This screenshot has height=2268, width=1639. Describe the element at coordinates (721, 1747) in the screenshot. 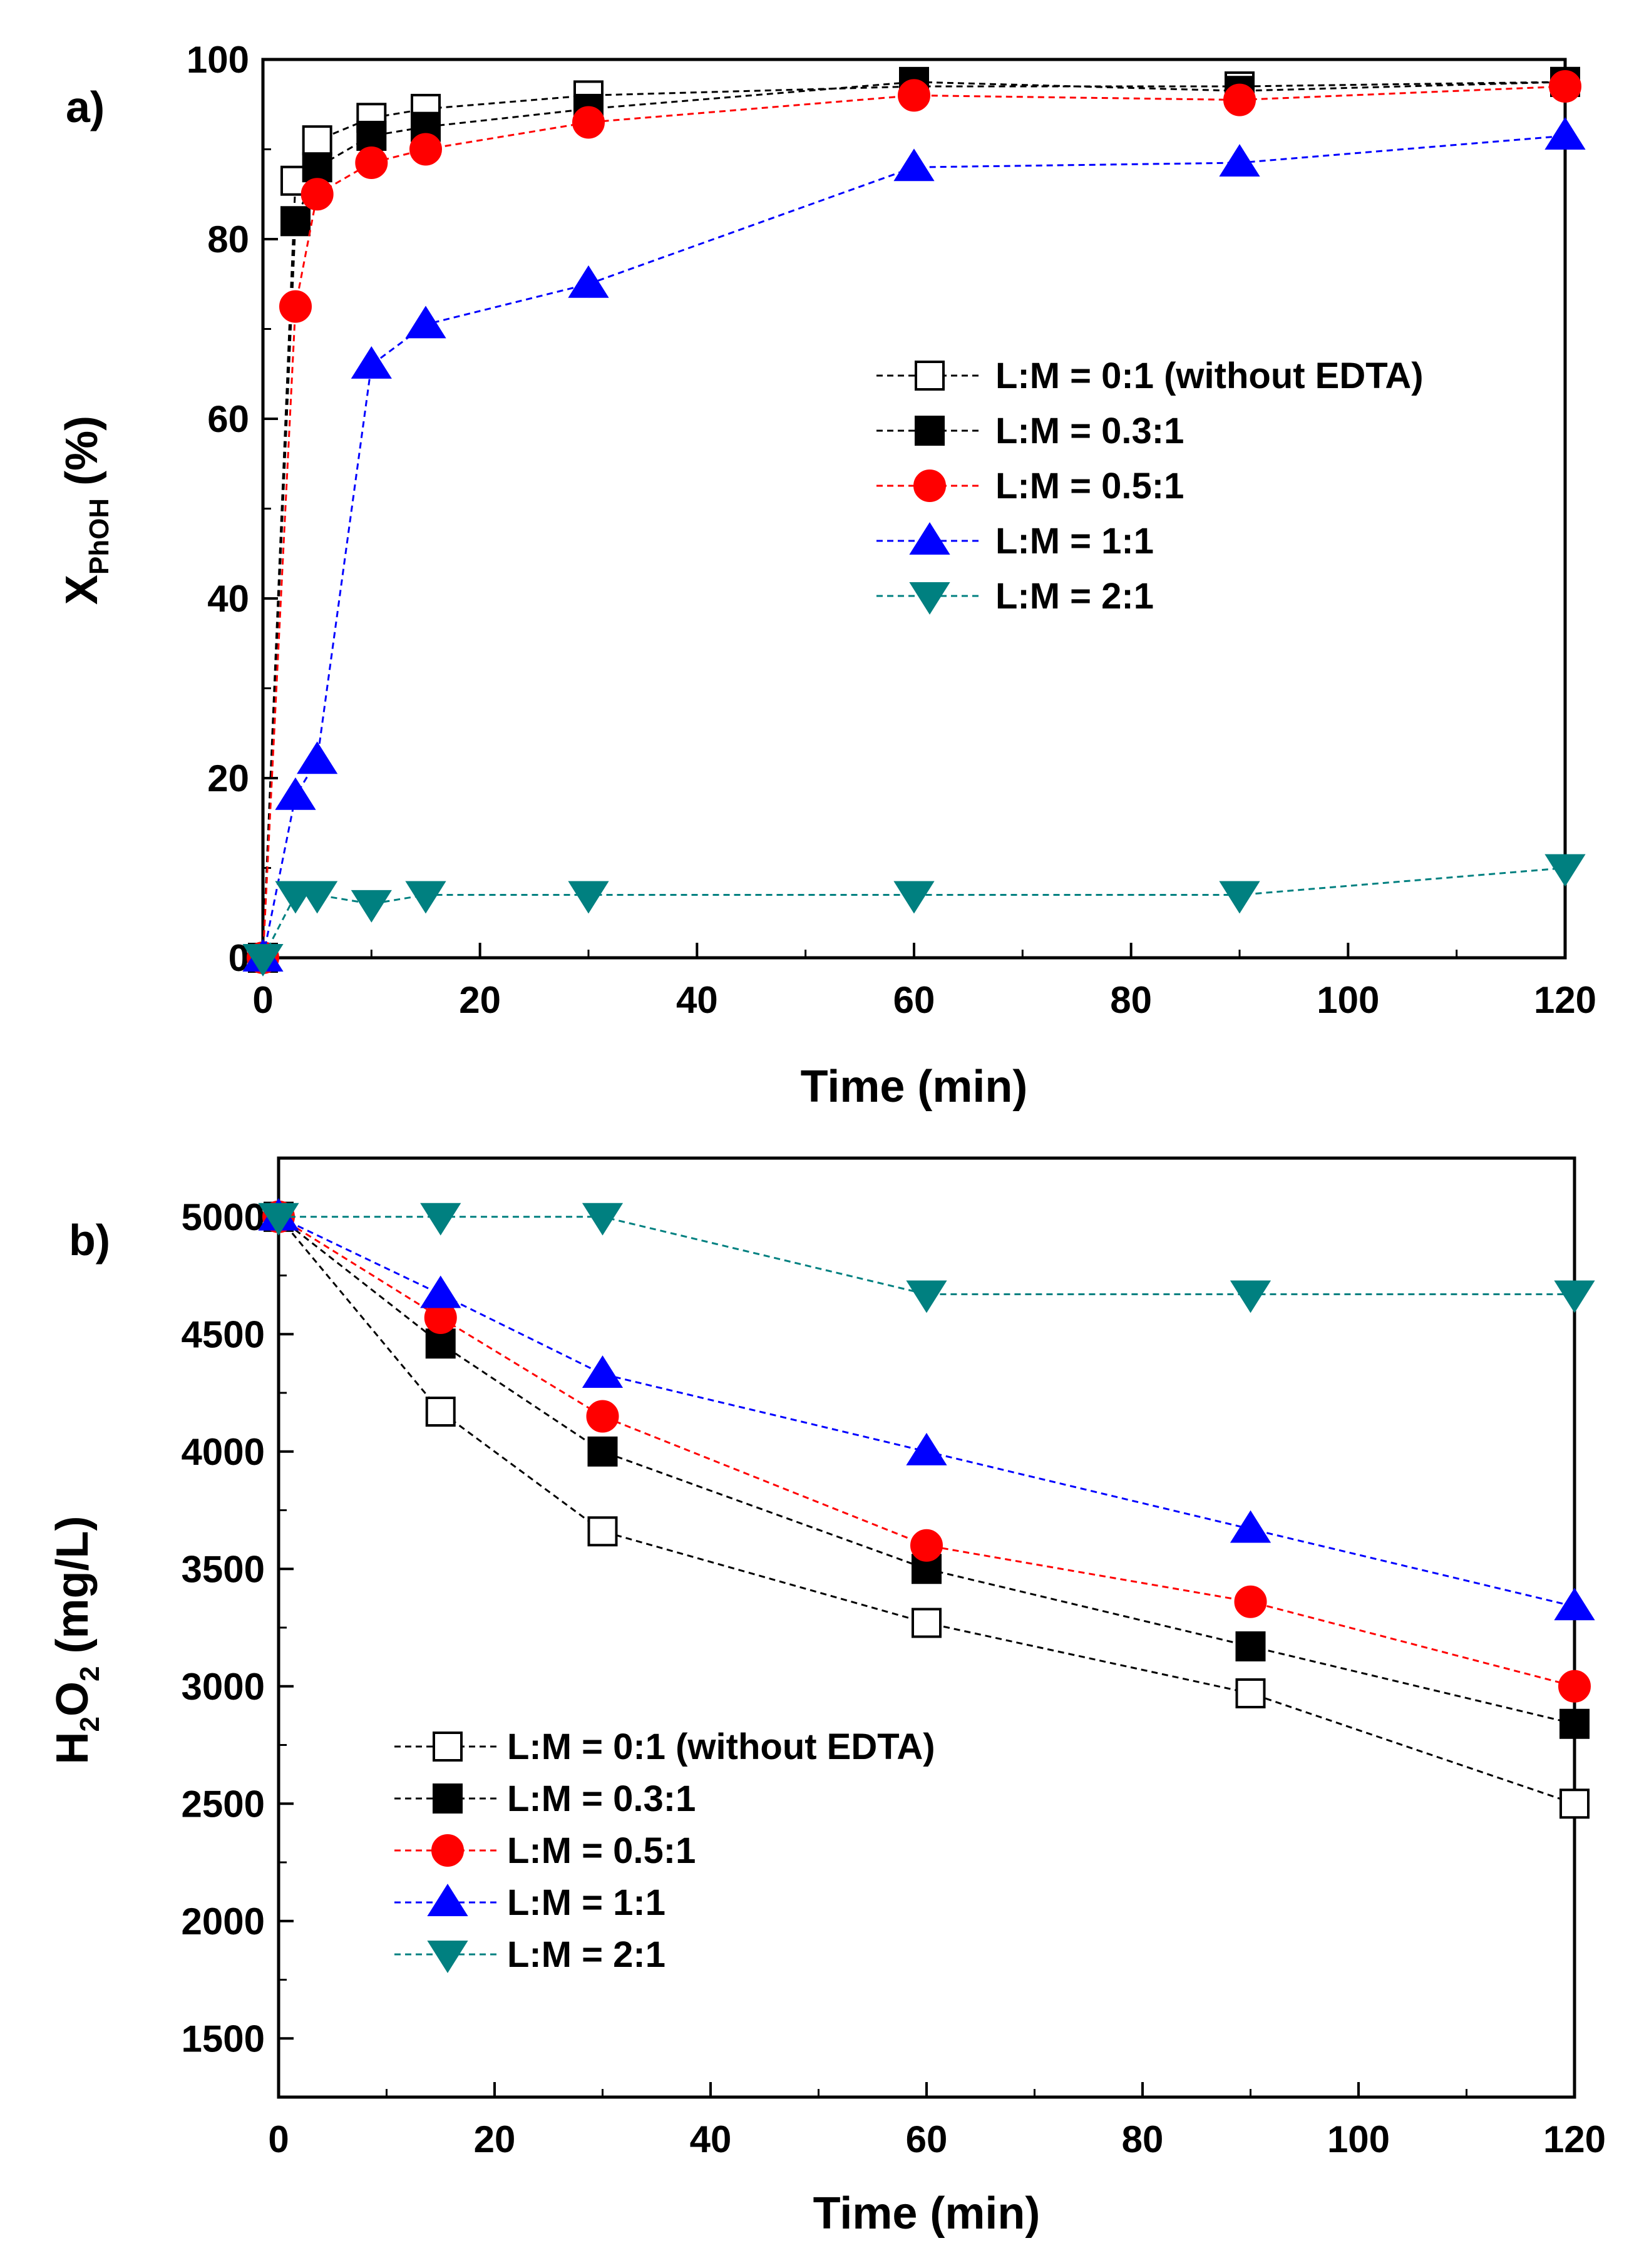

I see `panel-b-legend-label-0: L:M = 0:1 (without EDTA)` at that location.